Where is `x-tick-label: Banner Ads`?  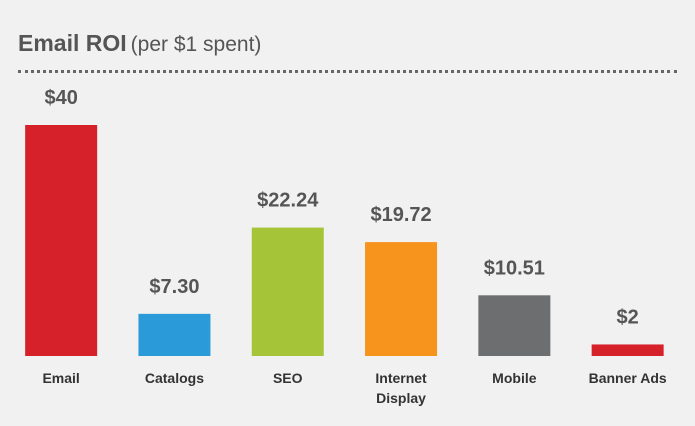
x-tick-label: Banner Ads is located at coordinates (627, 378).